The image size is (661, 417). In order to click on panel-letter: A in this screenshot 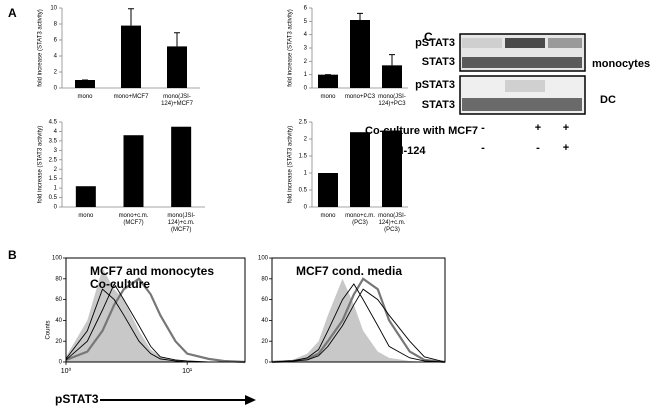, I will do `click(12, 13)`.